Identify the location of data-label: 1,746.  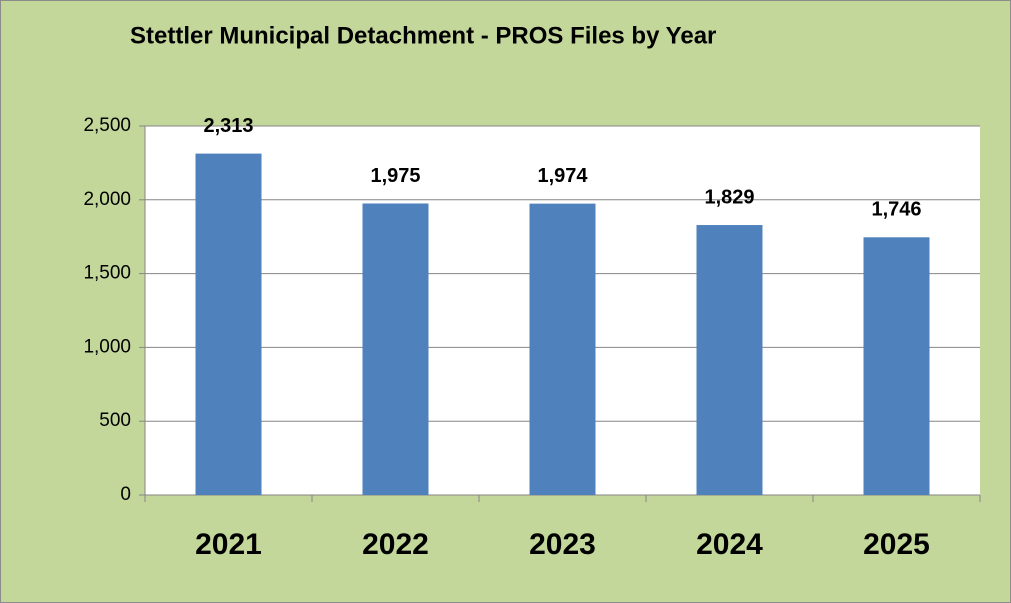
(896, 210).